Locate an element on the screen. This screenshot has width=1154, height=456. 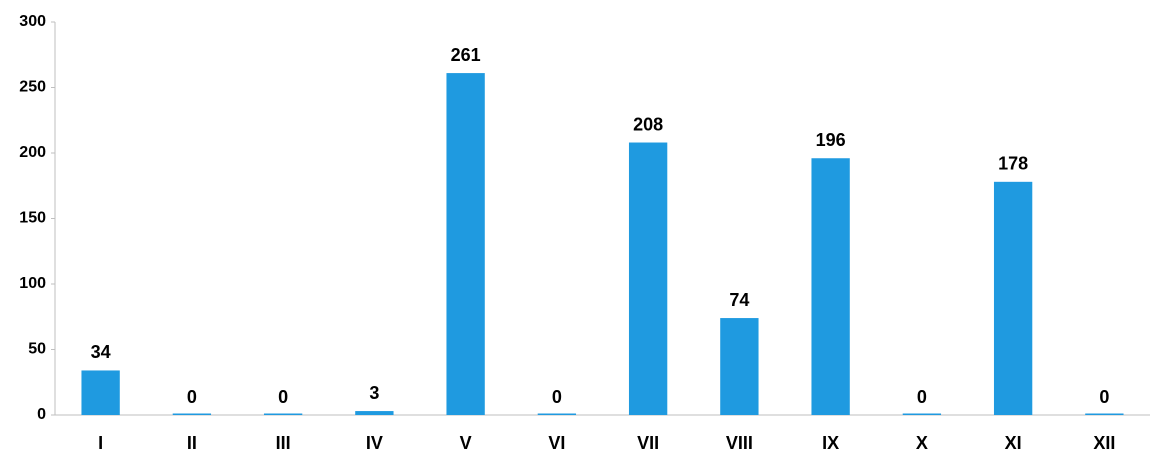
y-tick-label: 300 is located at coordinates (32, 21).